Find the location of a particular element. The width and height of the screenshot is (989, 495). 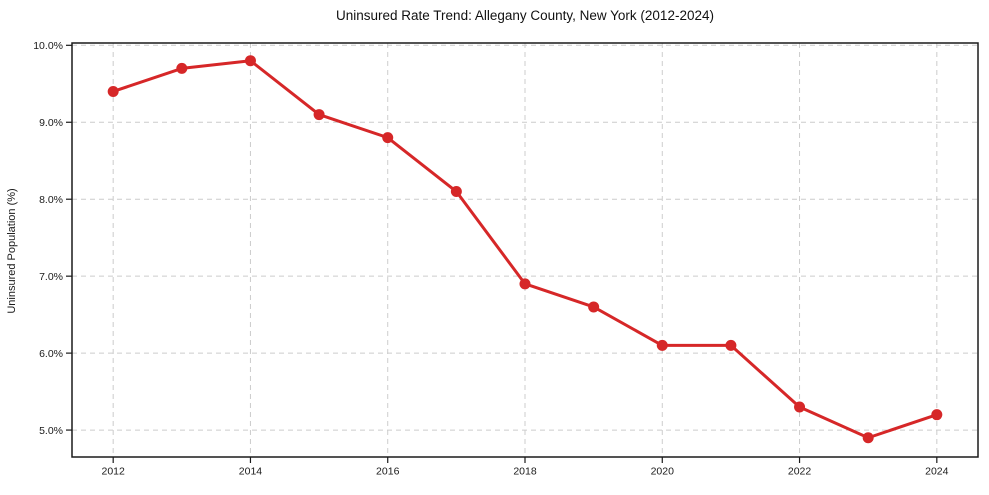

y-tick-label: 5.0% is located at coordinates (51, 431).